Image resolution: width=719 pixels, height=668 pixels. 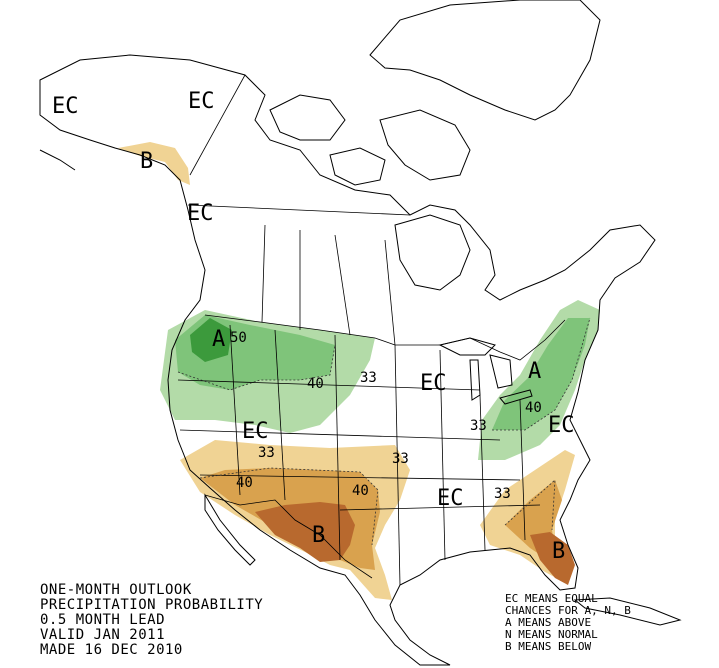 I want to click on label-33-ne: 33, so click(x=478, y=426).